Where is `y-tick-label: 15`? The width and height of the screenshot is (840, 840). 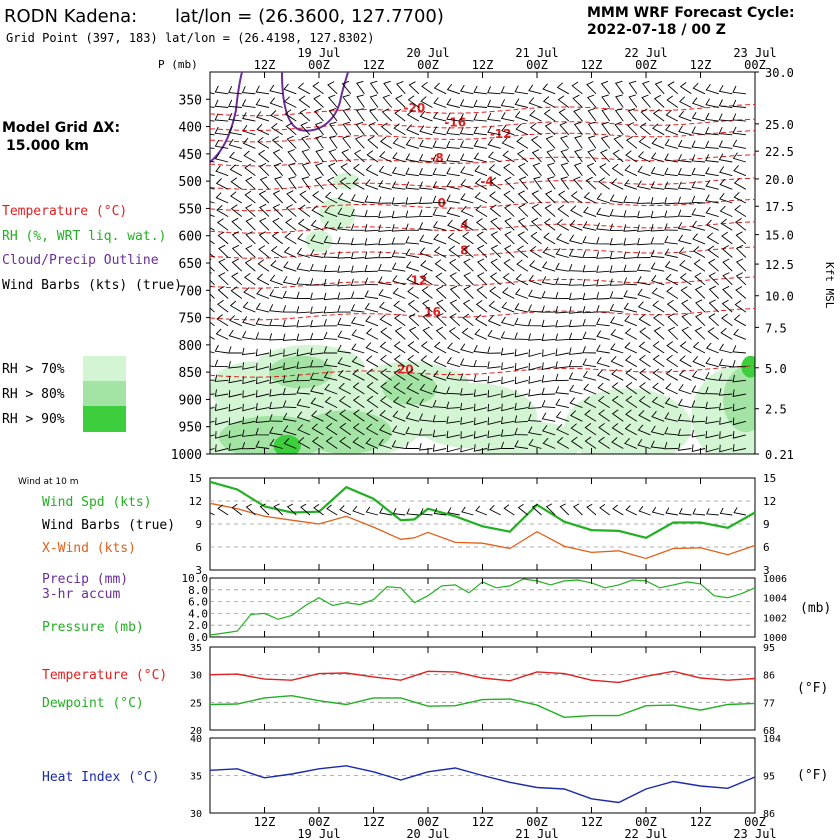 y-tick-label: 15 is located at coordinates (195, 478).